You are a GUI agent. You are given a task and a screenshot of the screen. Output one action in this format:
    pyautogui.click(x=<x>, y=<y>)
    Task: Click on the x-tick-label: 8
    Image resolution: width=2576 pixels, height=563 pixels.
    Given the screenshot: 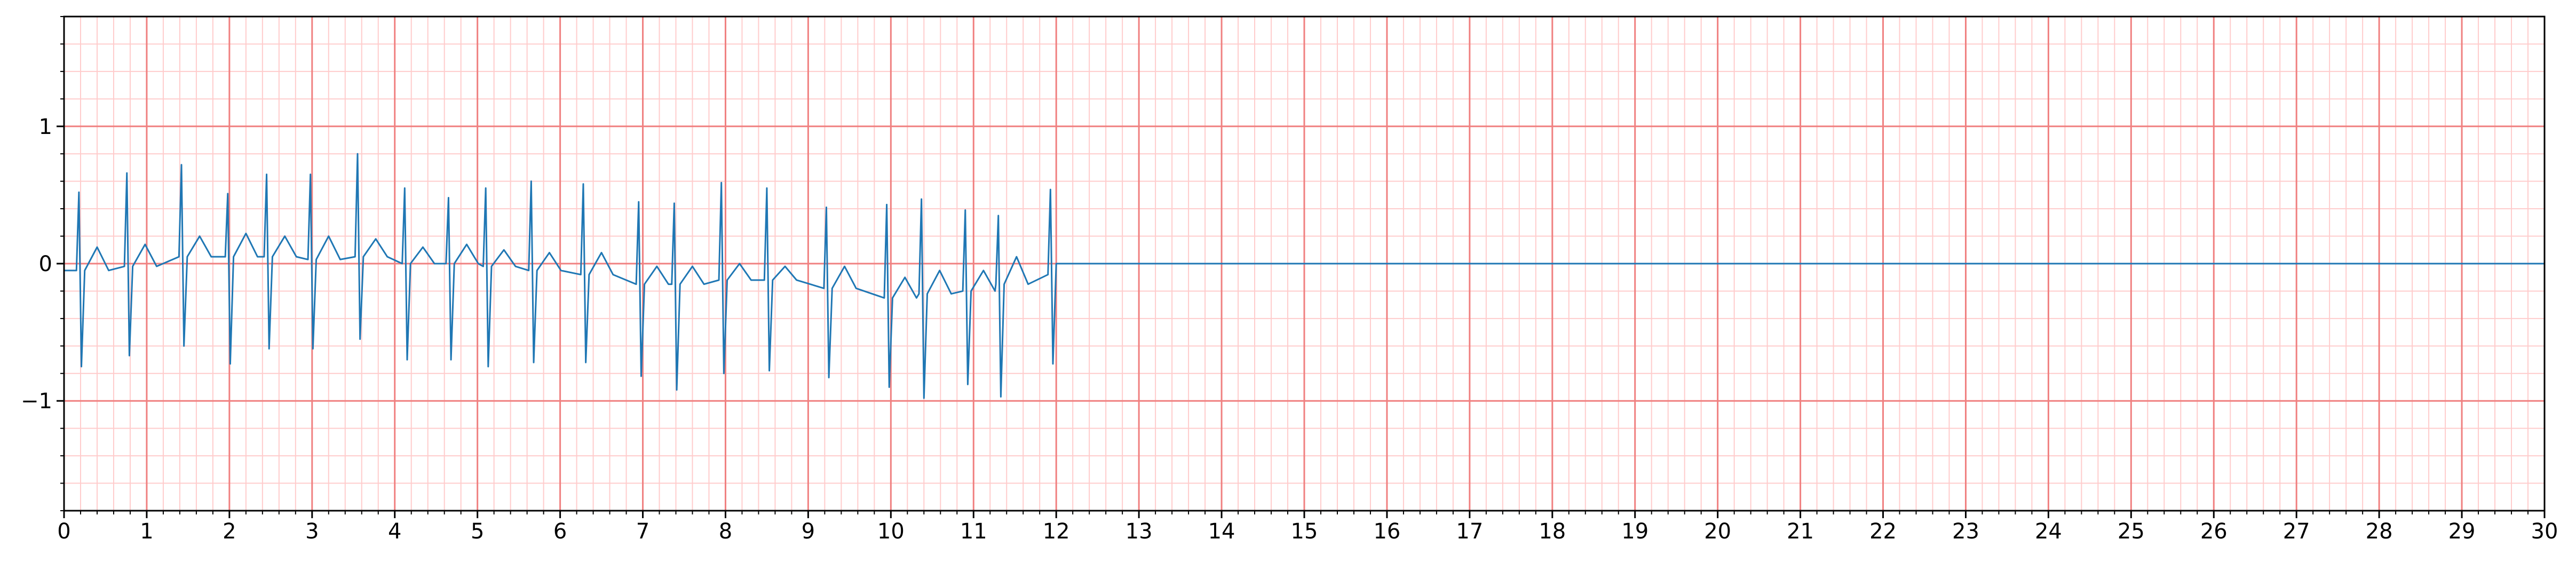 What is the action you would take?
    pyautogui.click(x=725, y=531)
    